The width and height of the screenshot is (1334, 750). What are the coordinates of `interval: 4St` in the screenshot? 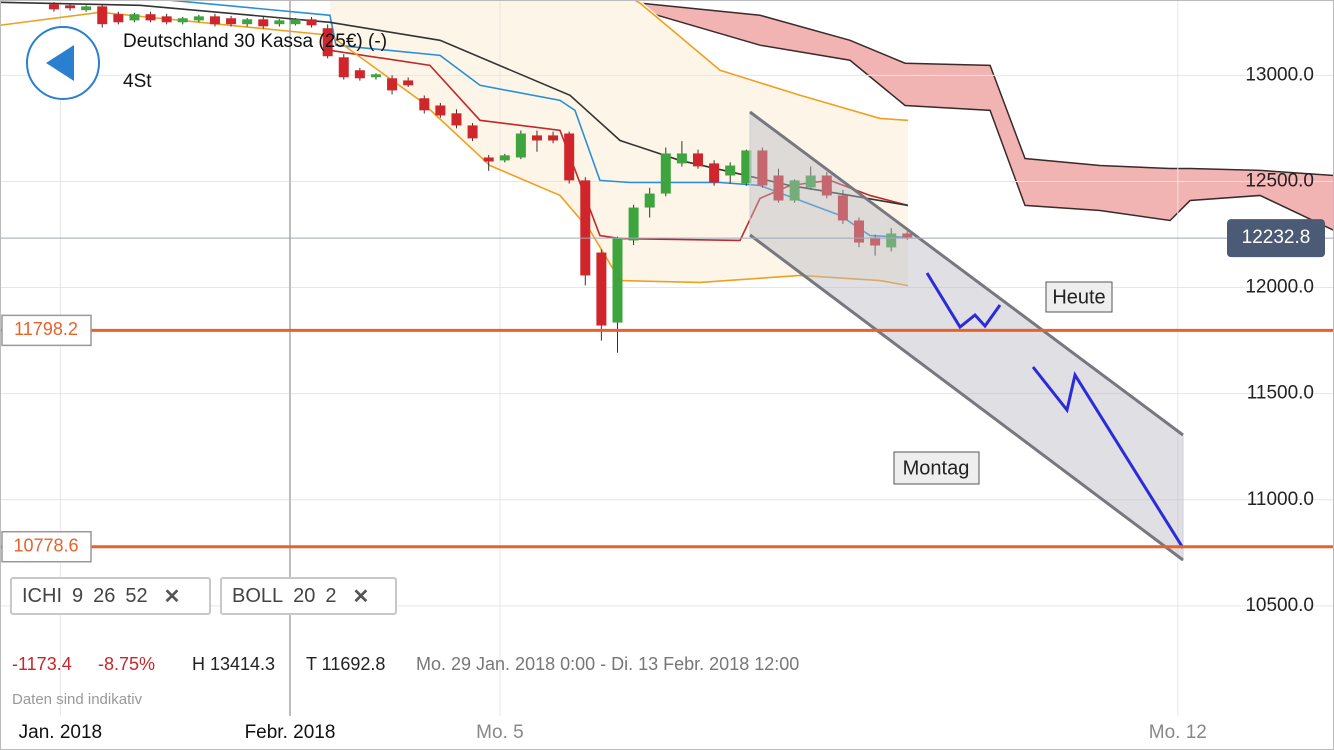 It's located at (137, 81).